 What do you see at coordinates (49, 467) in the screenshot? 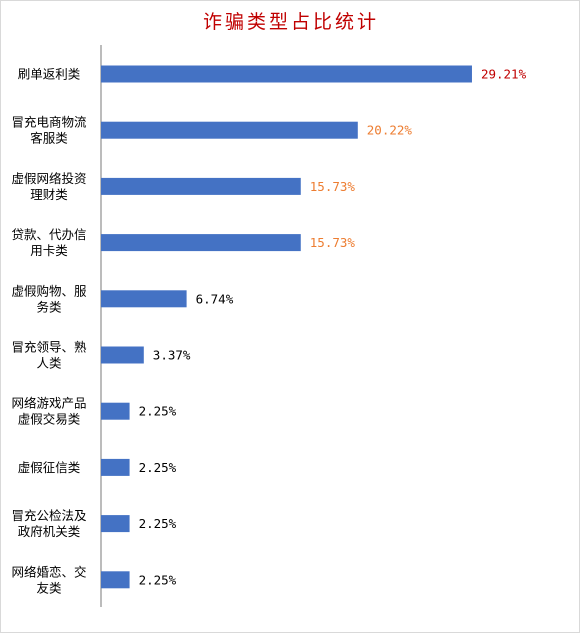
I see `category-label: 虚假征信类` at bounding box center [49, 467].